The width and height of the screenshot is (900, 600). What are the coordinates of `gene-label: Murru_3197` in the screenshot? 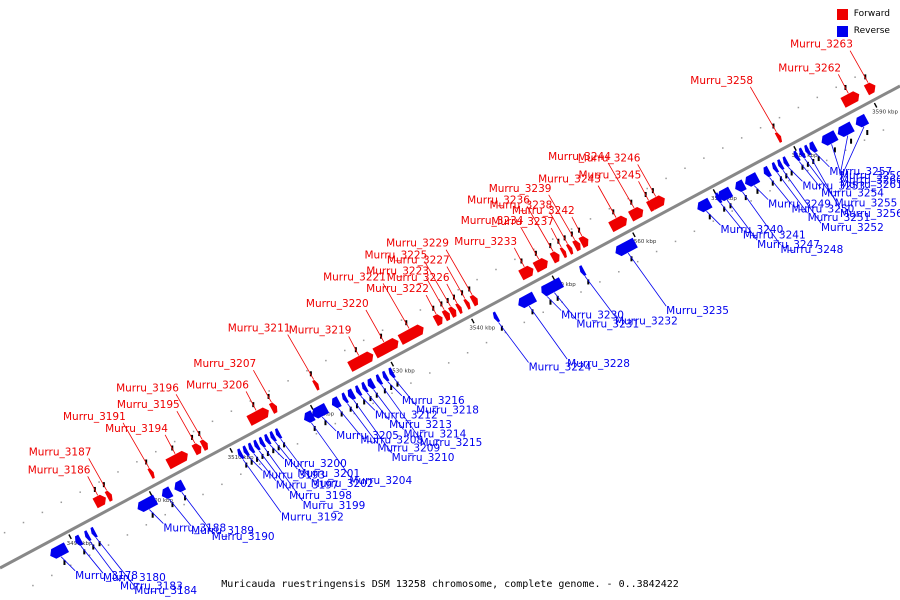 It's located at (307, 486).